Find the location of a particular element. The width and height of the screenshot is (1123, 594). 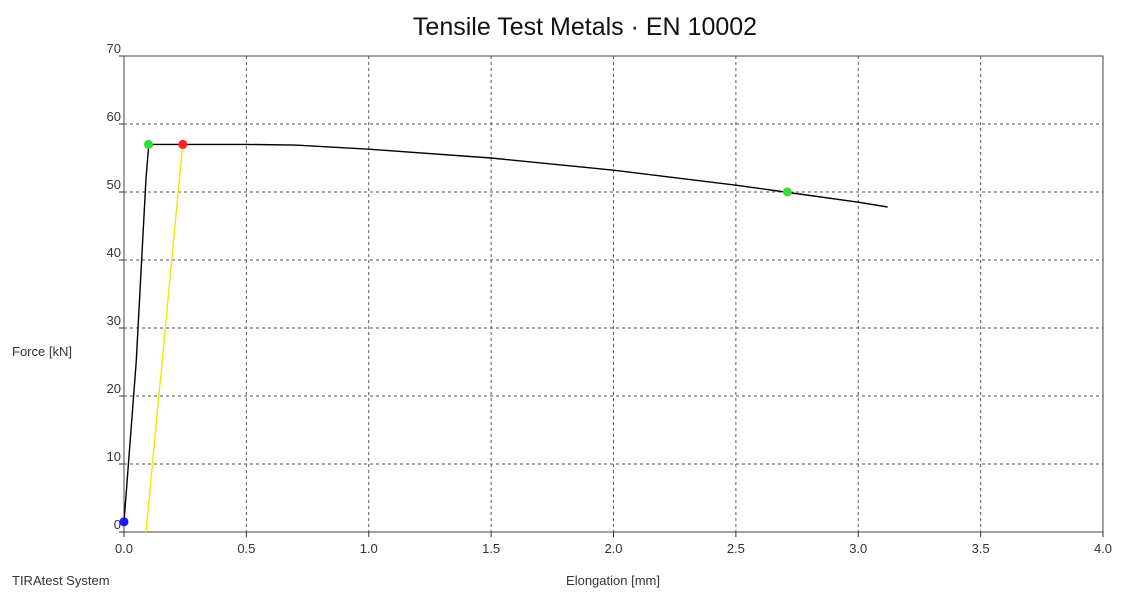

x-tick-label: 2.5 is located at coordinates (736, 548).